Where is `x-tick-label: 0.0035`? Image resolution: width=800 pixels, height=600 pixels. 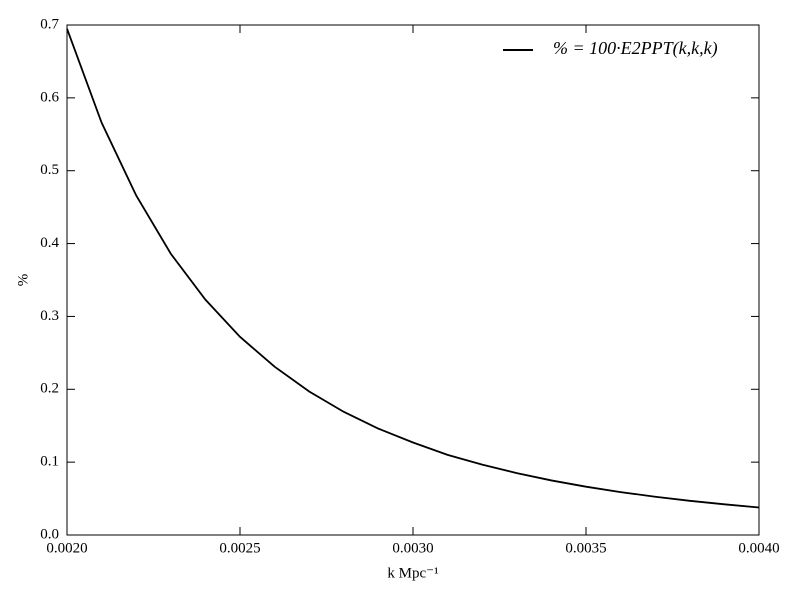
x-tick-label: 0.0035 is located at coordinates (585, 548).